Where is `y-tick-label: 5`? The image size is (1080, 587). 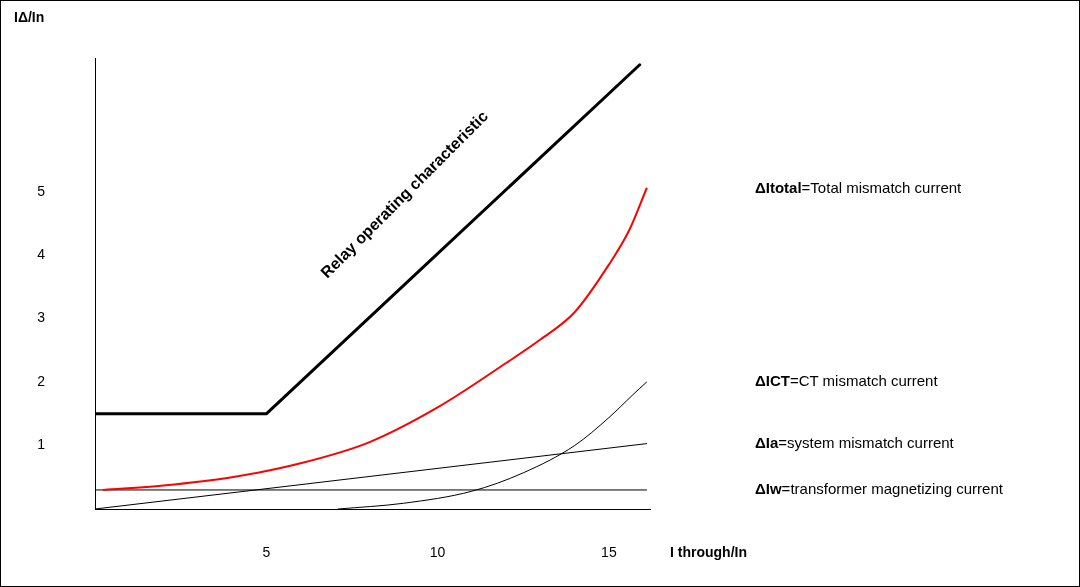 y-tick-label: 5 is located at coordinates (41, 190).